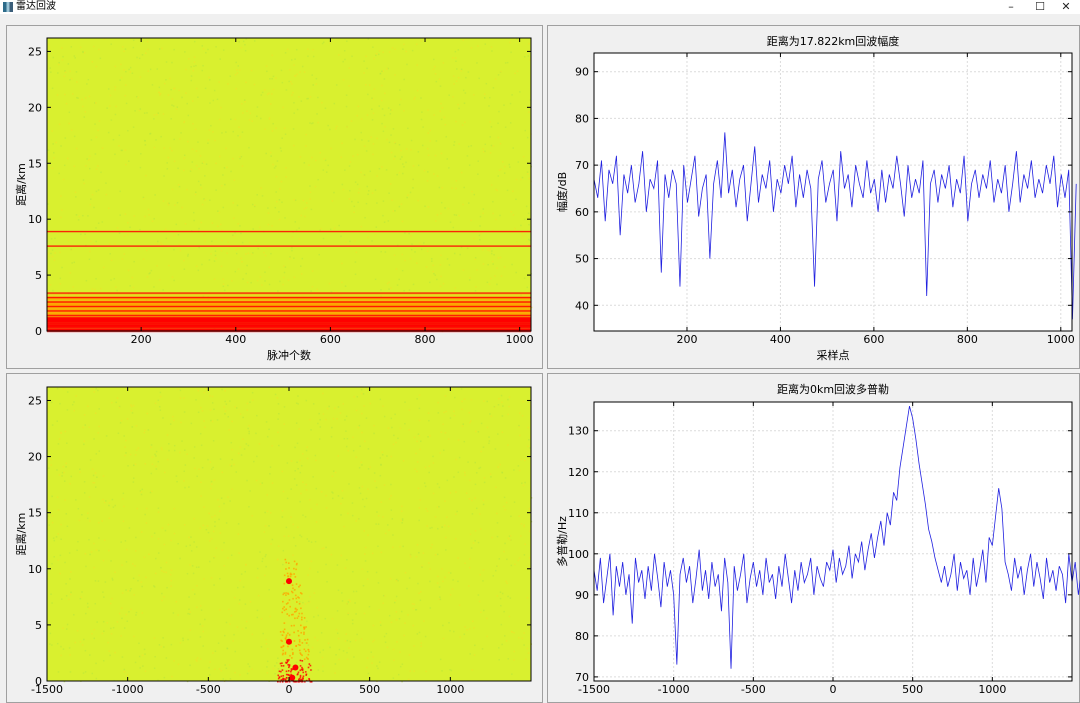 The height and width of the screenshot is (703, 1080). Describe the element at coordinates (1011, 6) in the screenshot. I see `minimize-button: –` at that location.